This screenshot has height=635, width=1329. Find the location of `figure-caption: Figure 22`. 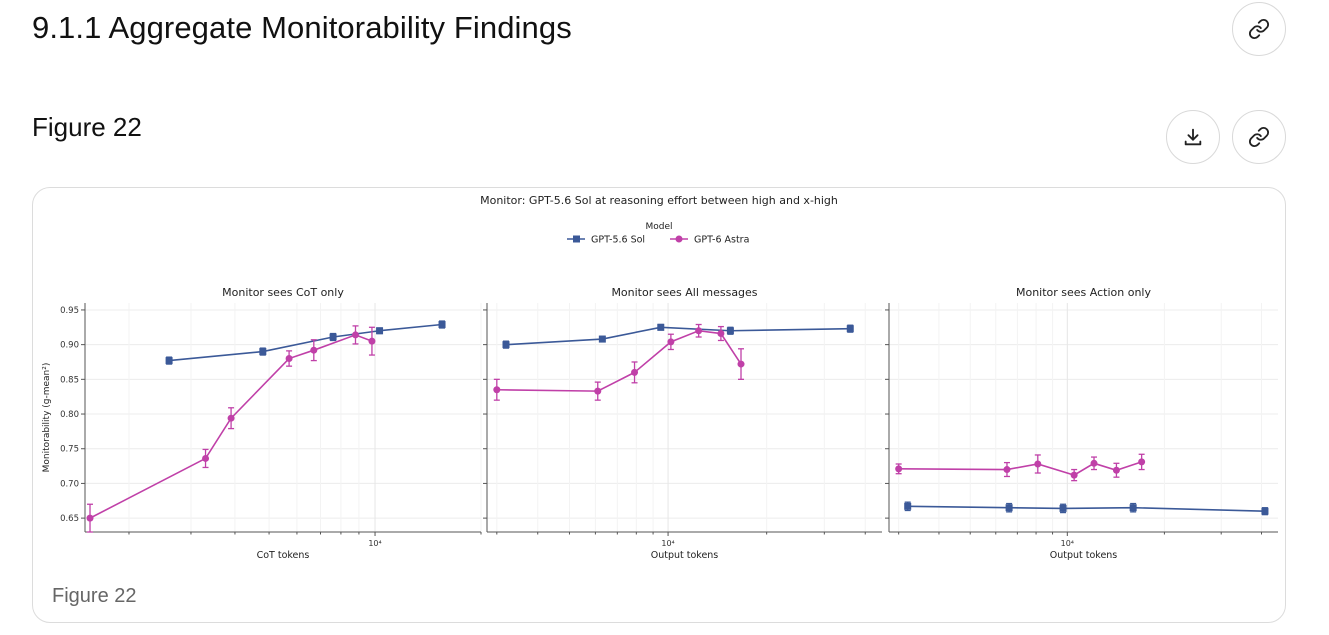

figure-caption: Figure 22 is located at coordinates (94, 596).